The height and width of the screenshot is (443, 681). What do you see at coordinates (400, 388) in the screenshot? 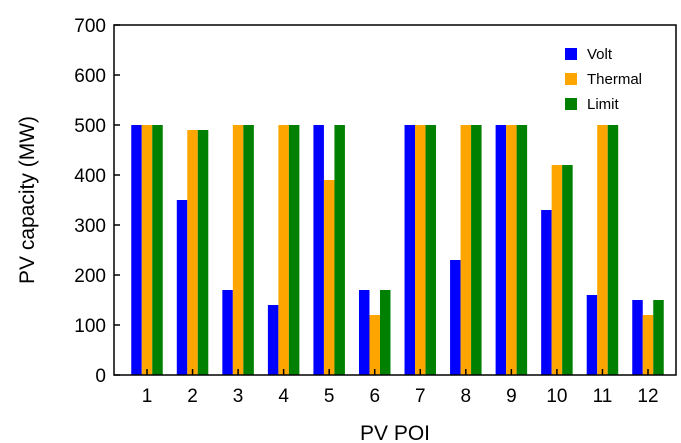
I see `x-axis-ticks: 1 2 3 4 5 6 7 8 9 10 11 12` at bounding box center [400, 388].